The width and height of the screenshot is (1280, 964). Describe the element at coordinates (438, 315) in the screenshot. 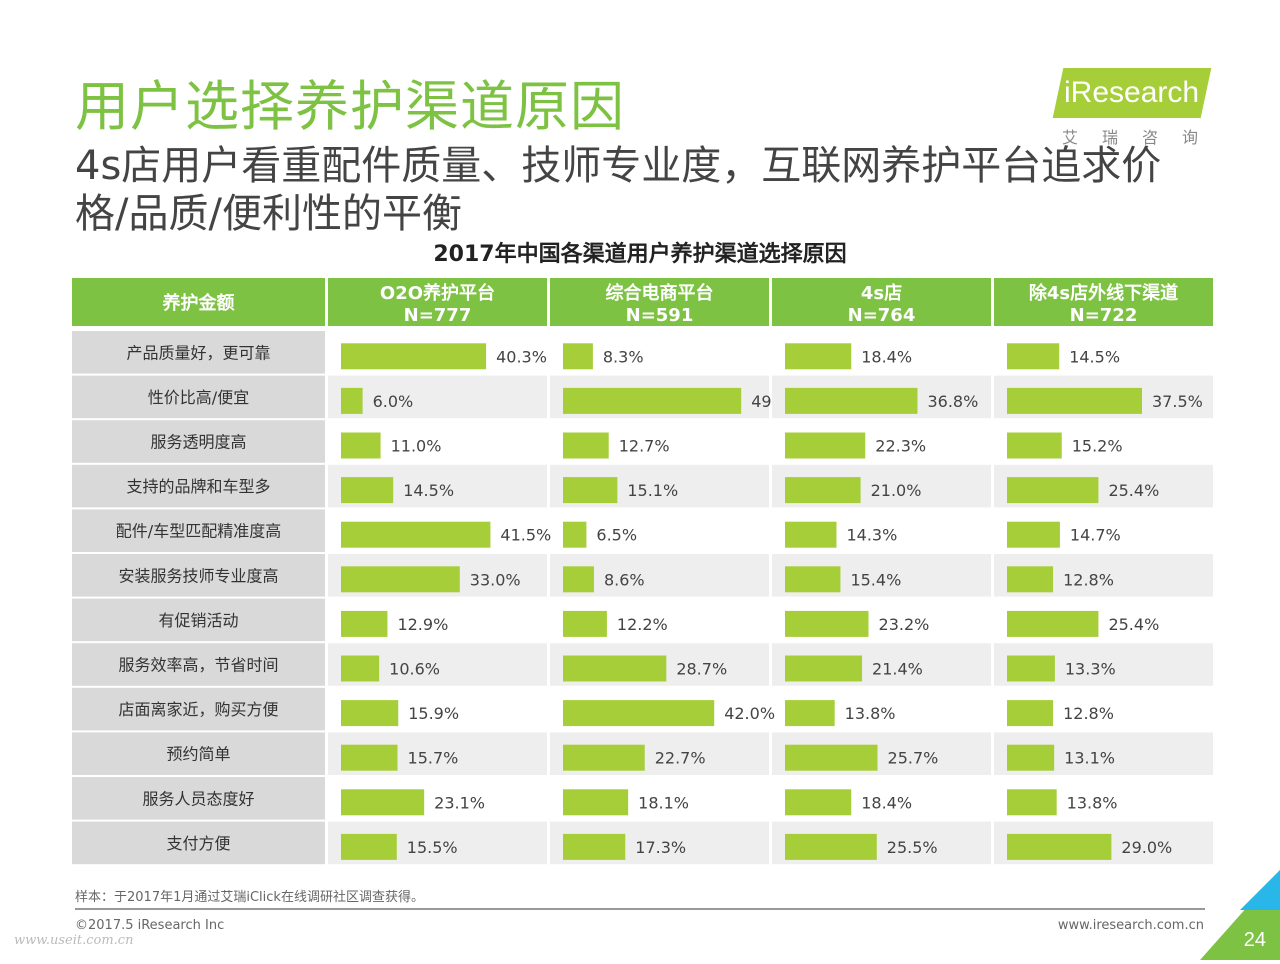

I see `series-n-label: N=777` at that location.